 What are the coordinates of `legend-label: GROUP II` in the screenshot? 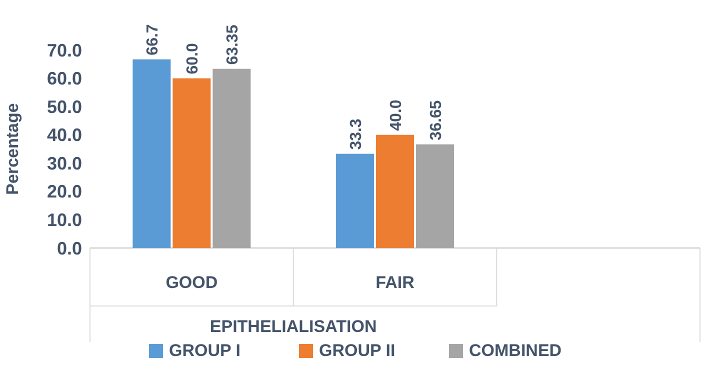 It's located at (357, 350).